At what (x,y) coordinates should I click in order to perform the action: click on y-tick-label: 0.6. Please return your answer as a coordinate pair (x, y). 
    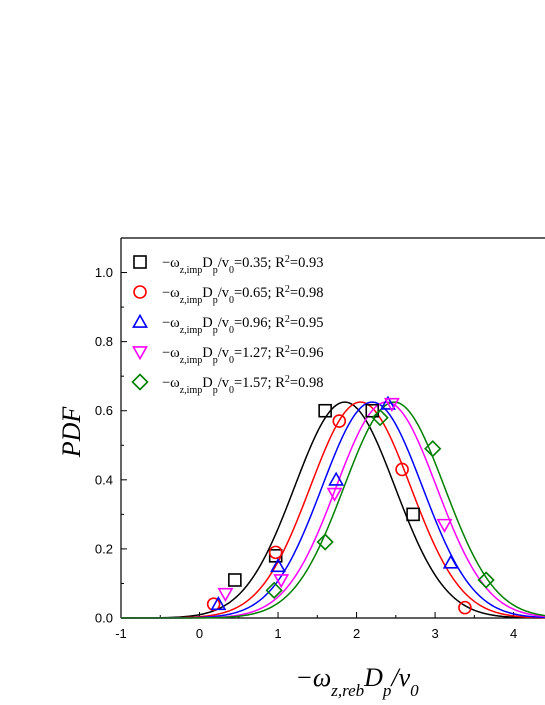
    Looking at the image, I should click on (104, 410).